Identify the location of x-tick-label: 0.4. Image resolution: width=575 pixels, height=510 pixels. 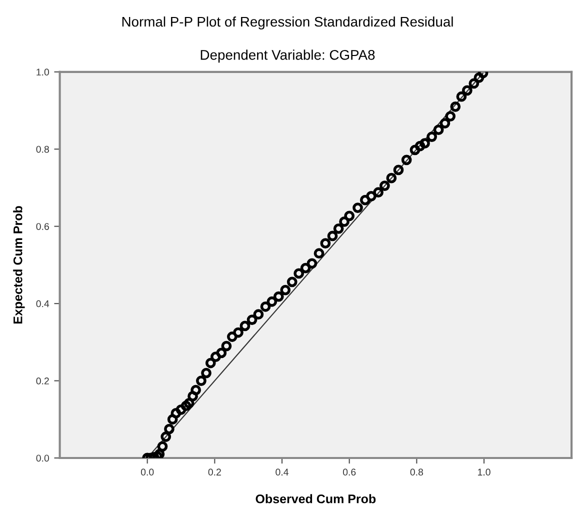
(282, 472).